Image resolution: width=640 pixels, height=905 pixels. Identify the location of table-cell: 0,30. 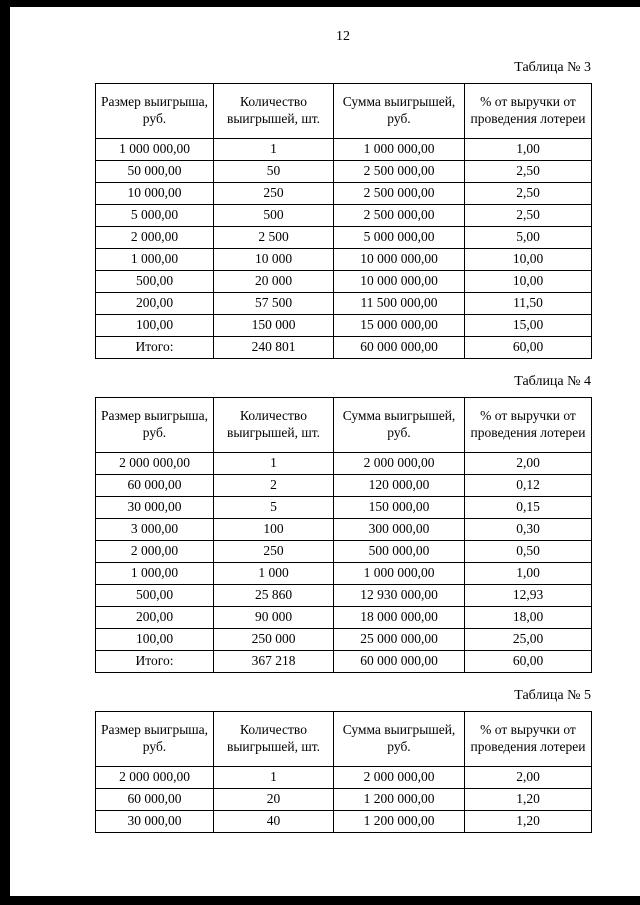
(528, 529).